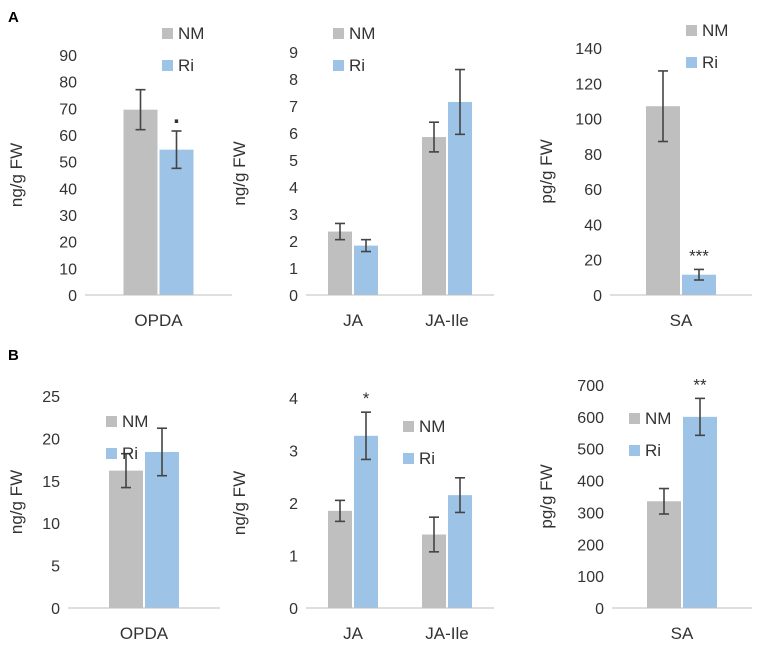 The image size is (765, 645). Describe the element at coordinates (700, 384) in the screenshot. I see `significance-marker: **` at that location.